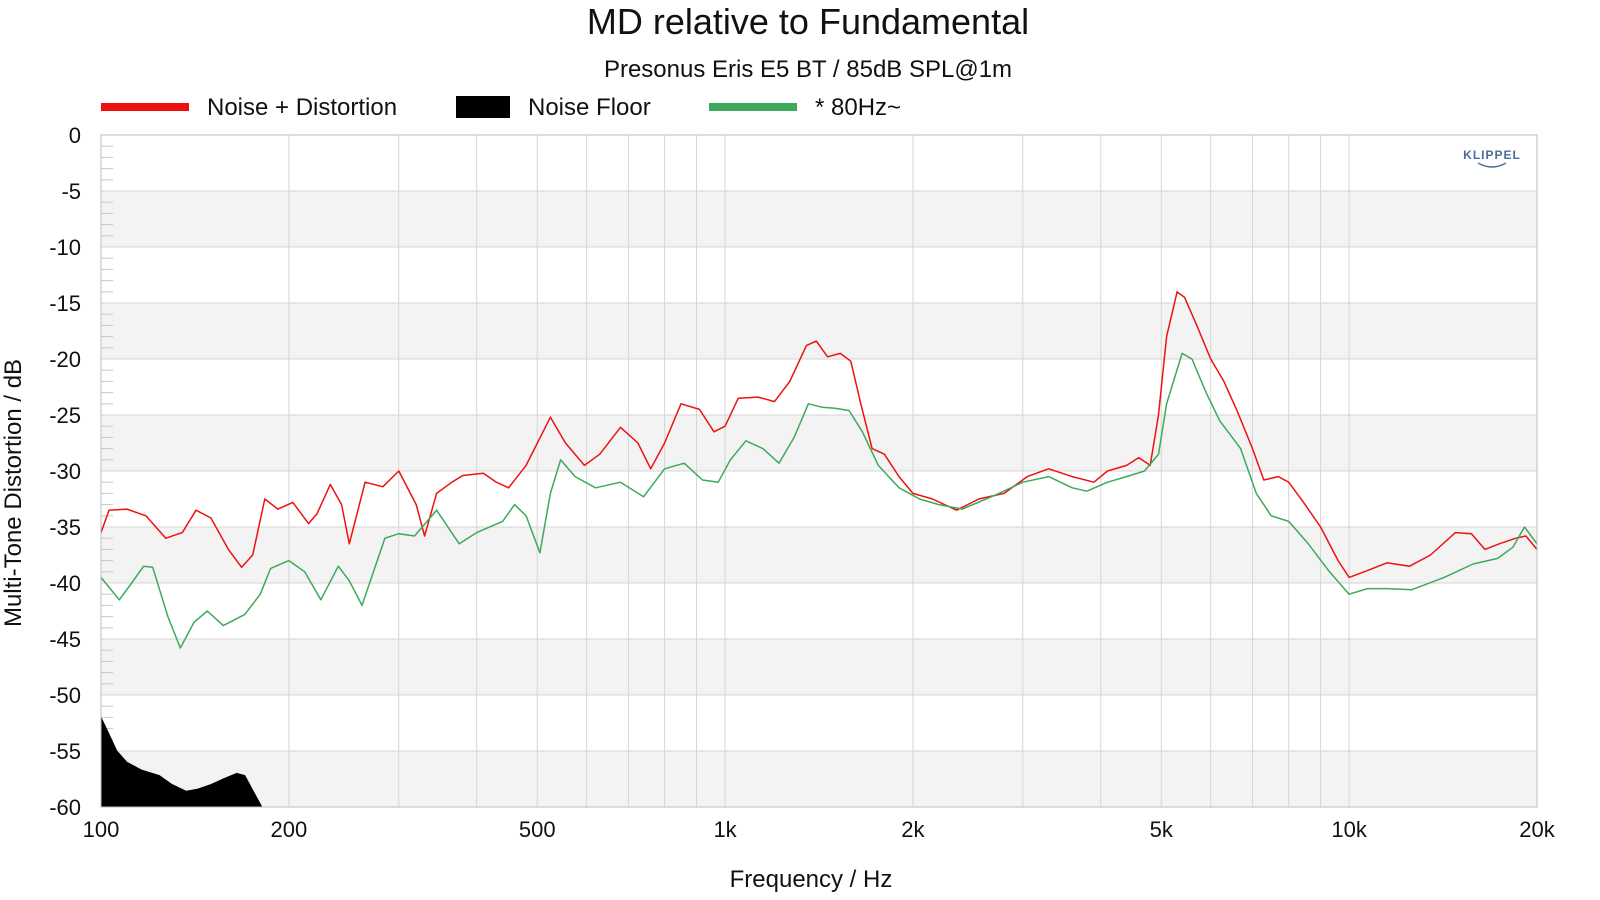  Describe the element at coordinates (1492, 165) in the screenshot. I see `klippel-logo-arc` at that location.